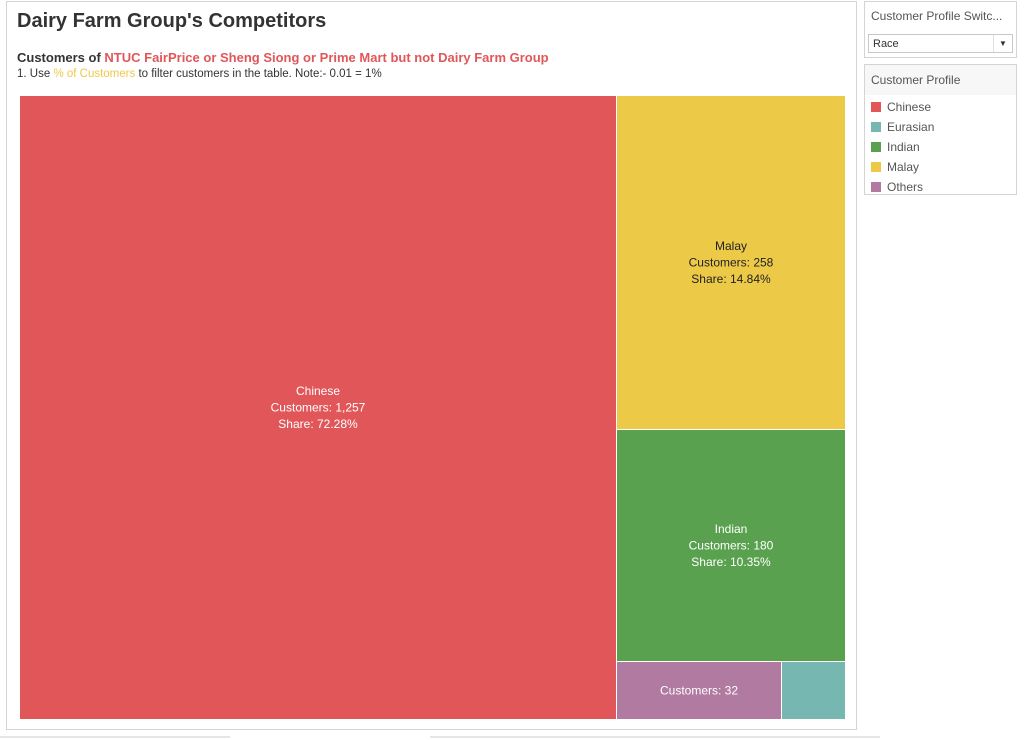 This screenshot has height=740, width=1024. I want to click on subtitle-prefix: Customers of, so click(61, 57).